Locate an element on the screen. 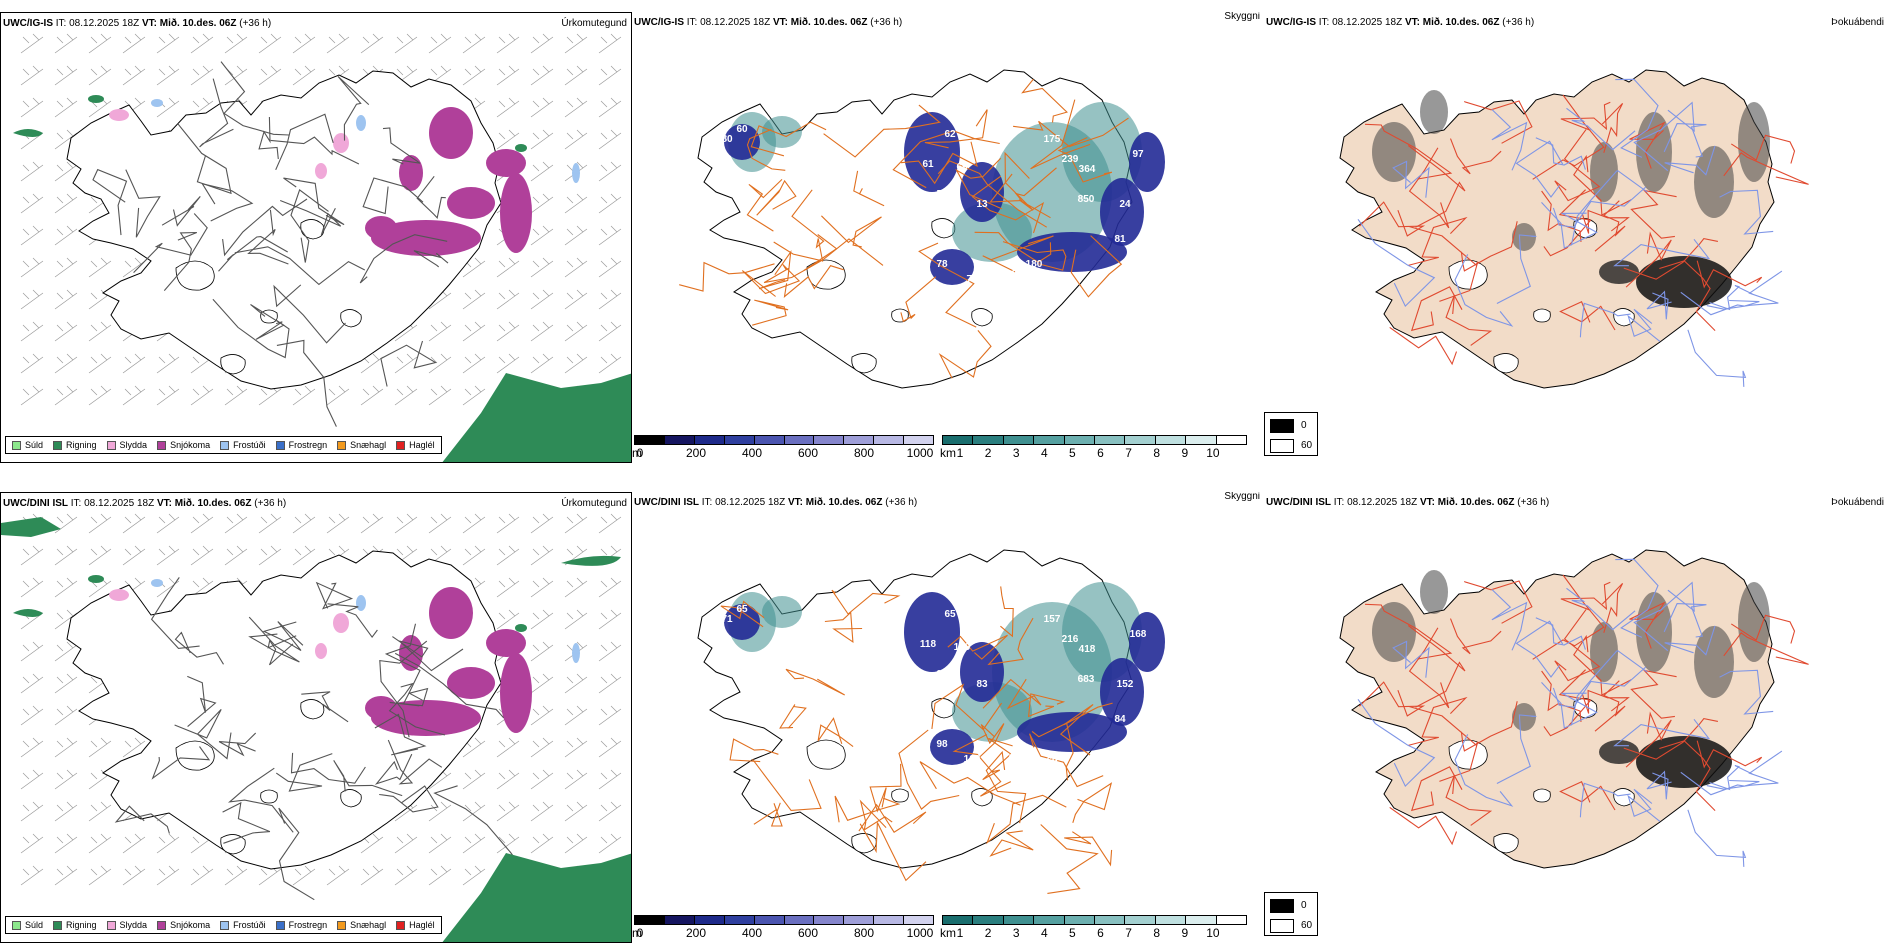 The height and width of the screenshot is (950, 1900). precip-legend-item: Snæhagl is located at coordinates (361, 925).